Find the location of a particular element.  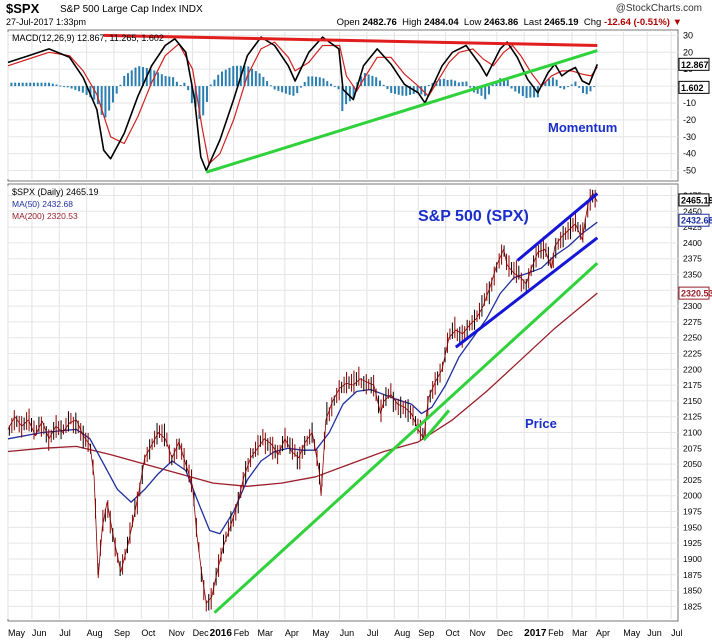

x-axis-label: Mar is located at coordinates (580, 633).